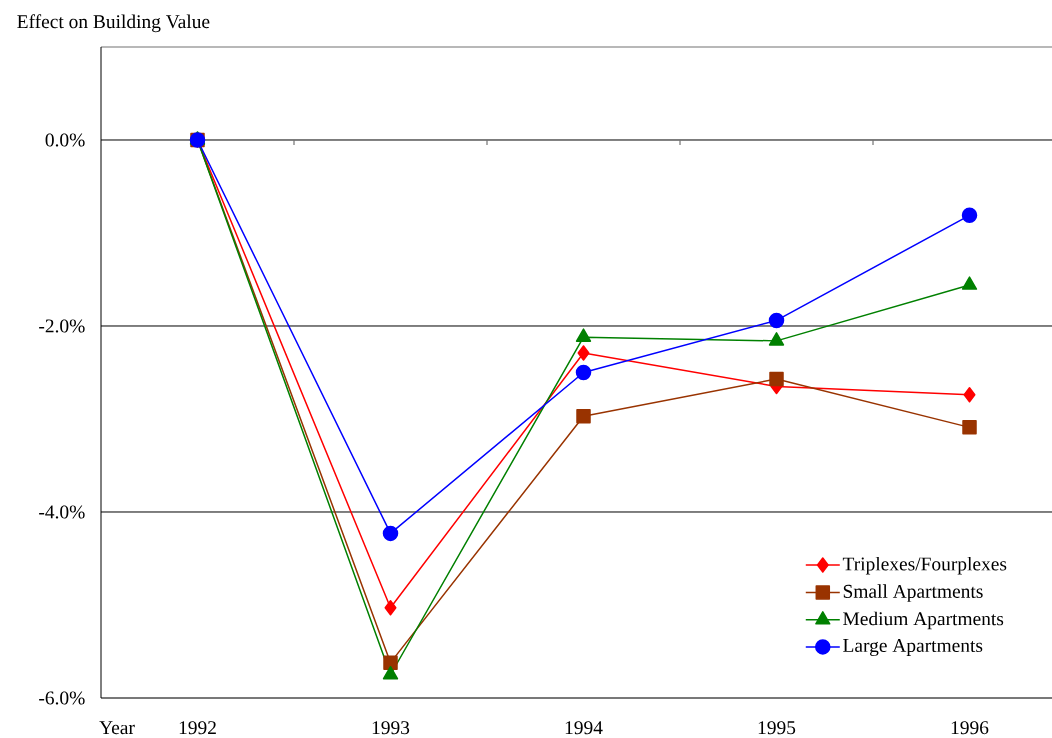  What do you see at coordinates (584, 728) in the screenshot?
I see `x-tick-label: 1994` at bounding box center [584, 728].